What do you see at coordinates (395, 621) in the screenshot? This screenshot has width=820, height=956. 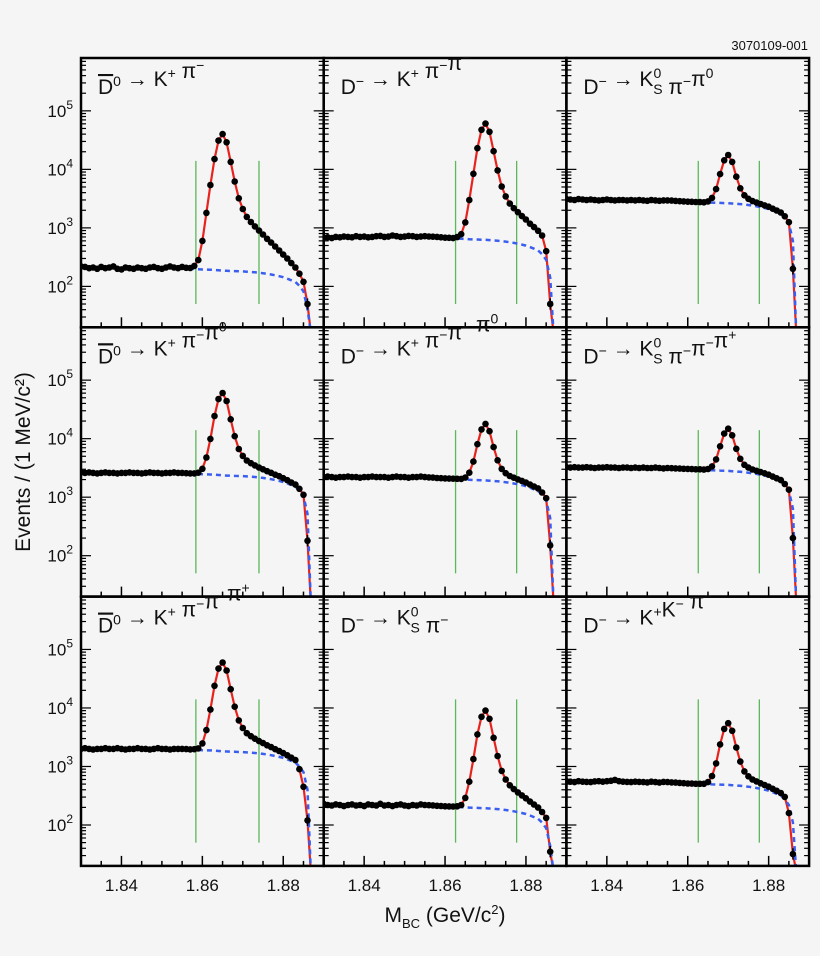 I see `panel-label: D− → K0 S π−` at bounding box center [395, 621].